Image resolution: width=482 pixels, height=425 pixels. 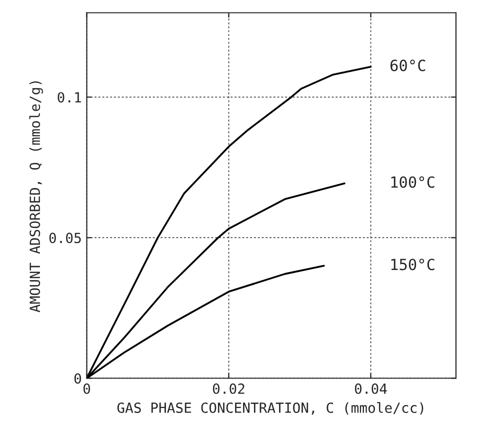 I want to click on x-tick-label: 0, so click(x=86, y=388).